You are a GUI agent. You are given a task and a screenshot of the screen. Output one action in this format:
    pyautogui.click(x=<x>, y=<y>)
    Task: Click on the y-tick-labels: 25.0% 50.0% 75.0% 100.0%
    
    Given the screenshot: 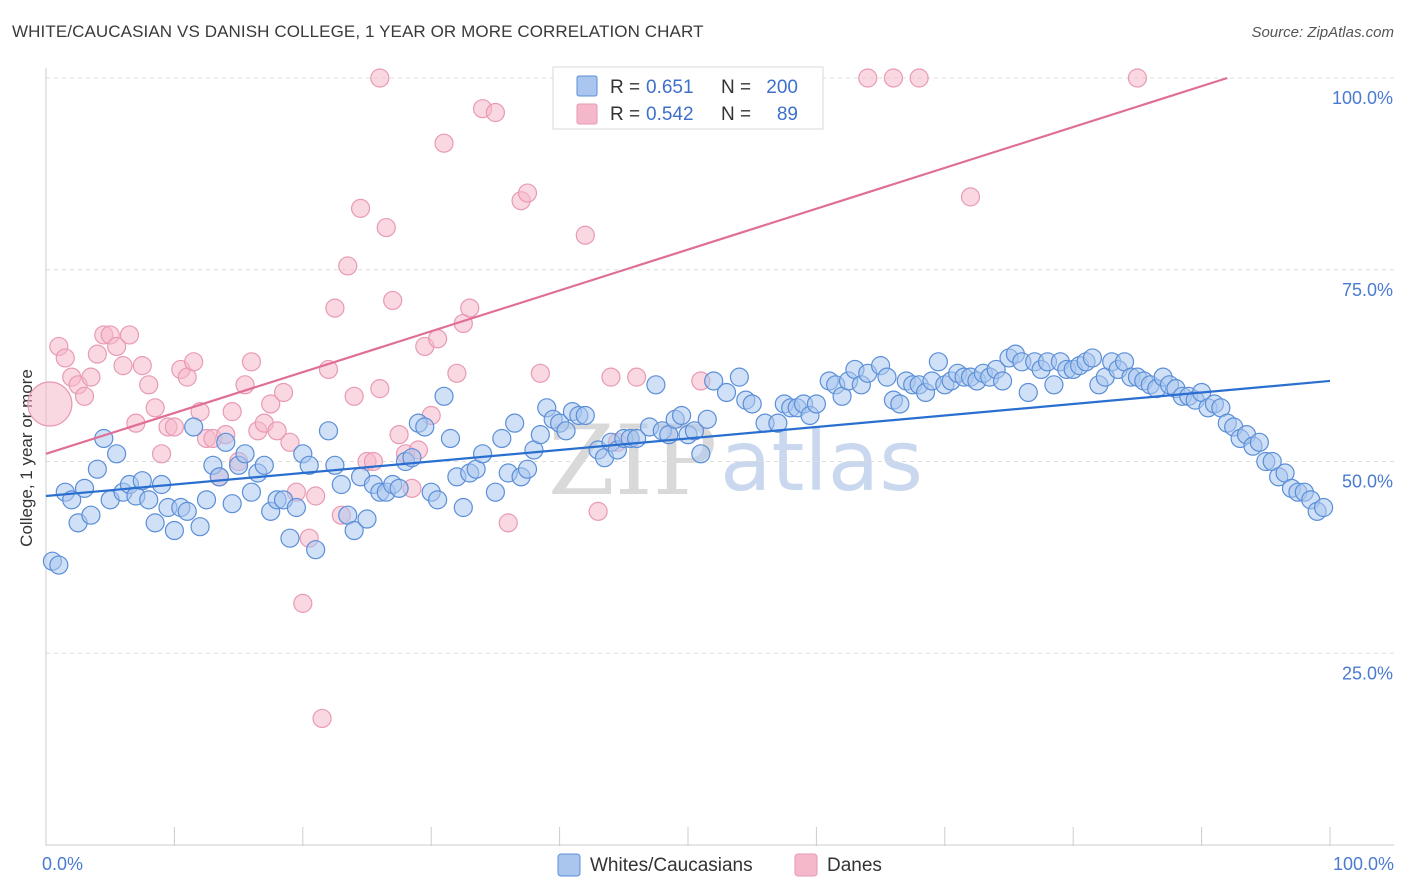 What is the action you would take?
    pyautogui.click(x=1362, y=385)
    